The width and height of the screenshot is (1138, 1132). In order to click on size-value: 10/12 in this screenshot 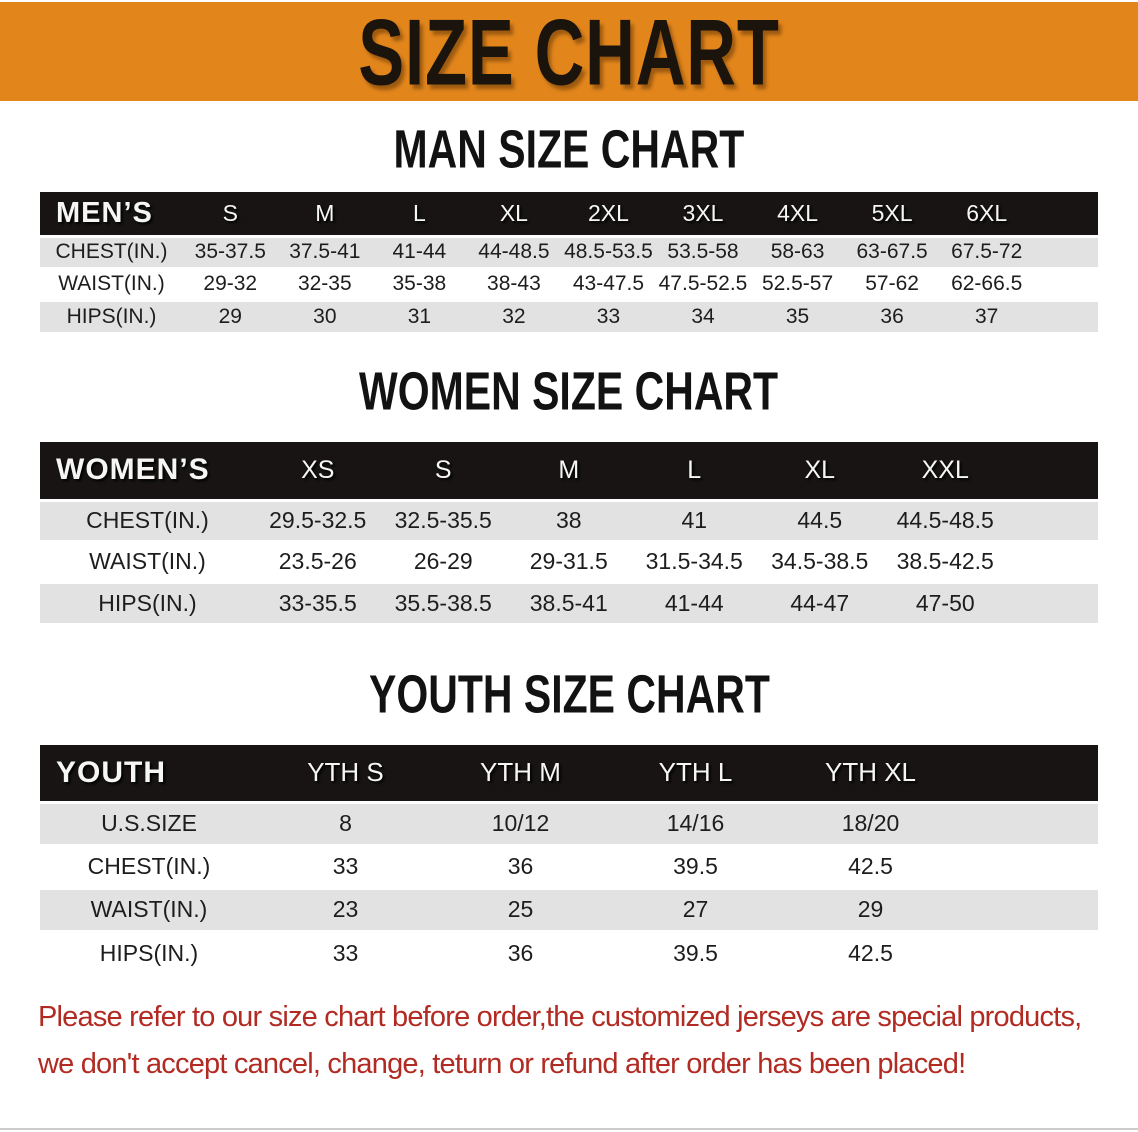, I will do `click(520, 823)`.